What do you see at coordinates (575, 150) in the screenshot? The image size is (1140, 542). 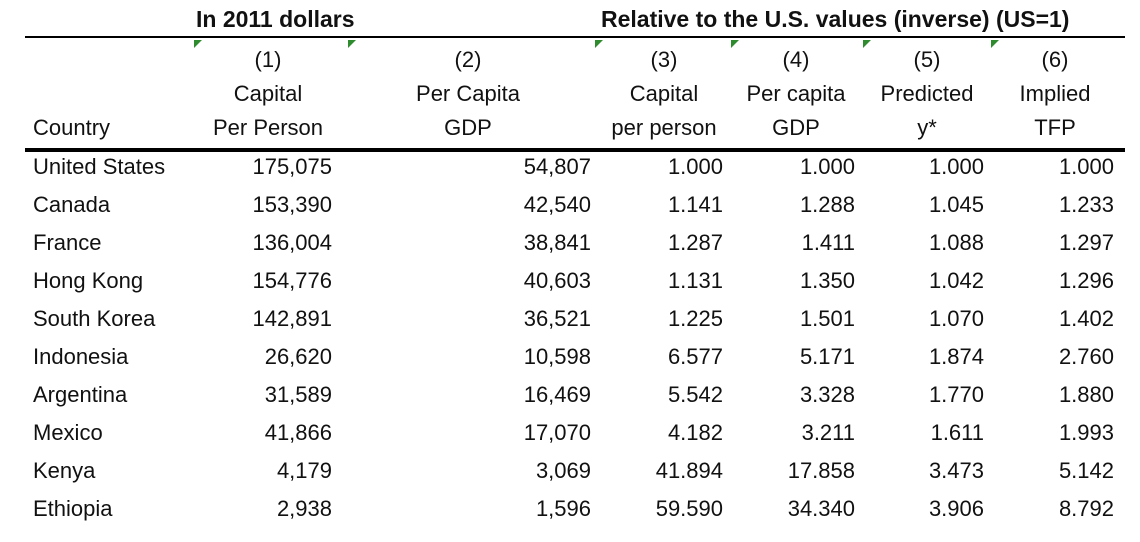 I see `header-rule` at bounding box center [575, 150].